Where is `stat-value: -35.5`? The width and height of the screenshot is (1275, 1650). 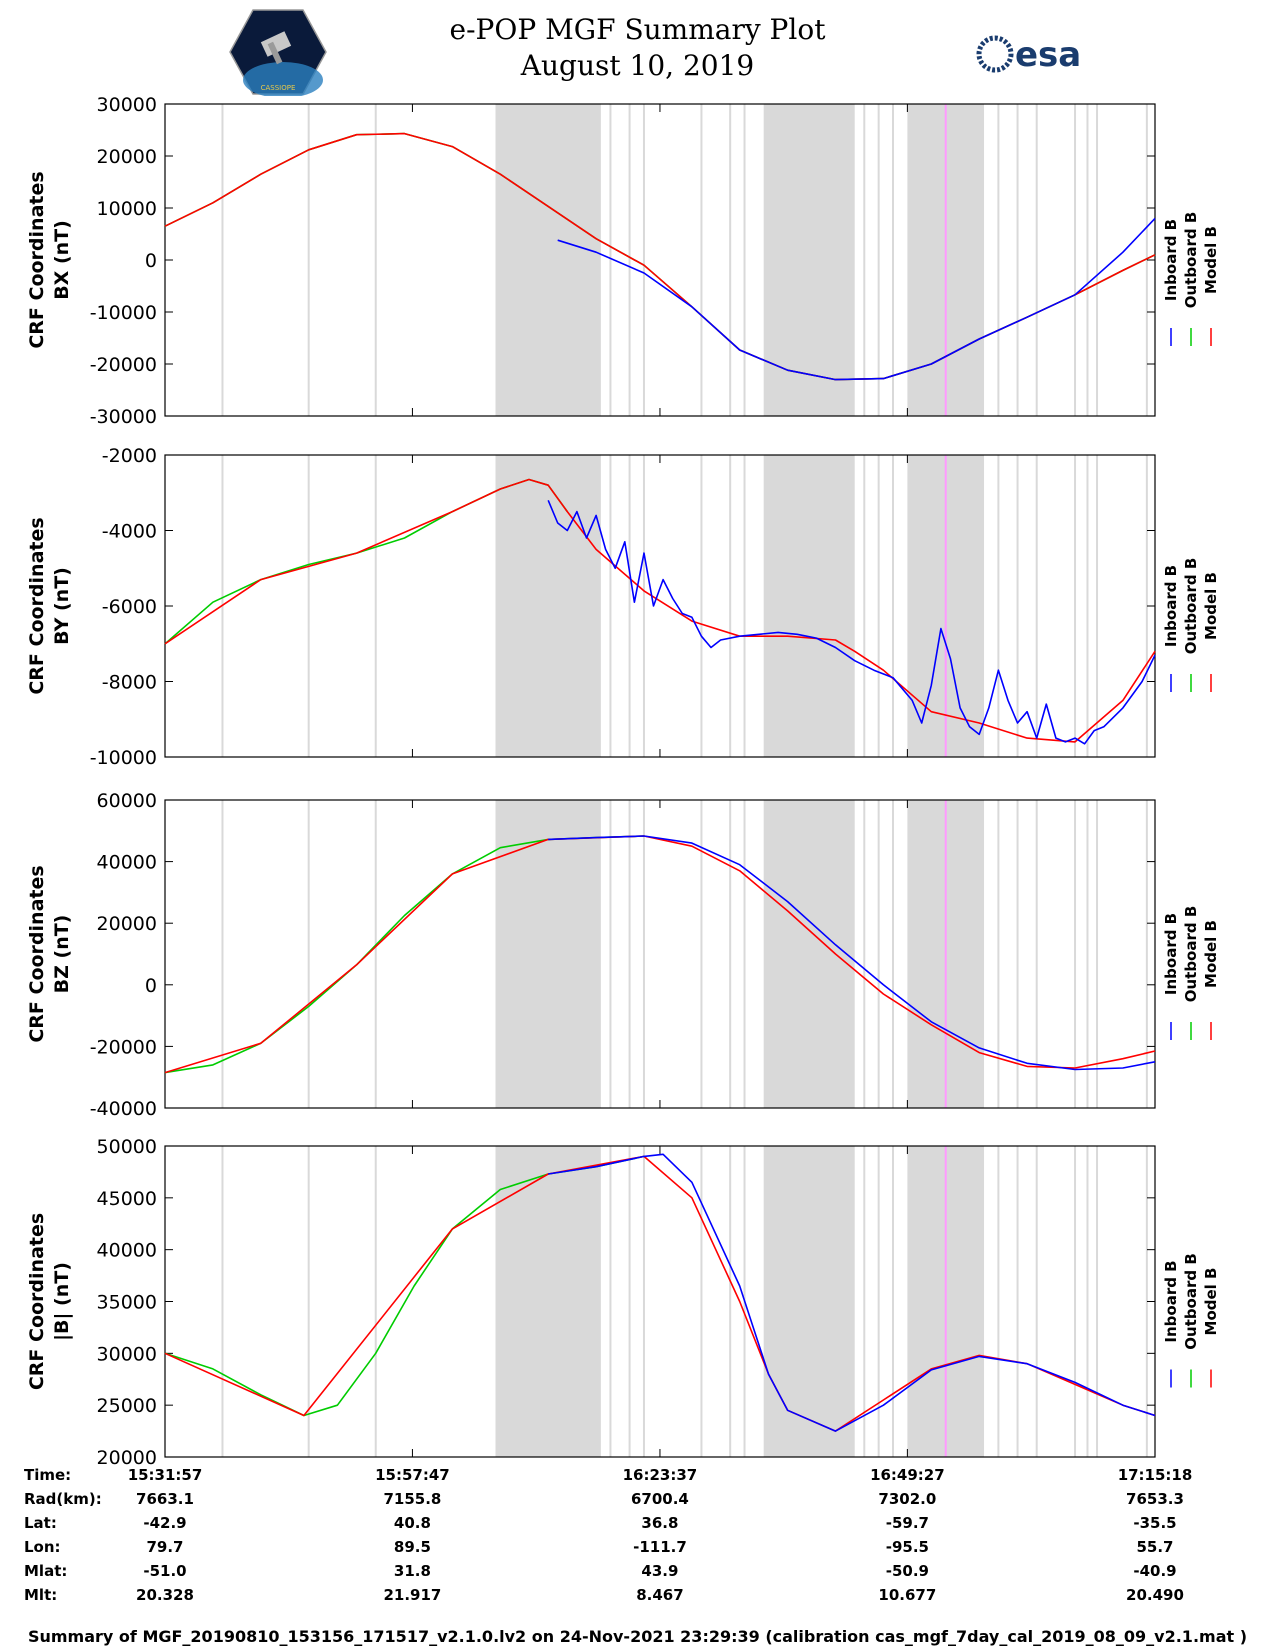
stat-value: -35.5 is located at coordinates (1155, 1523).